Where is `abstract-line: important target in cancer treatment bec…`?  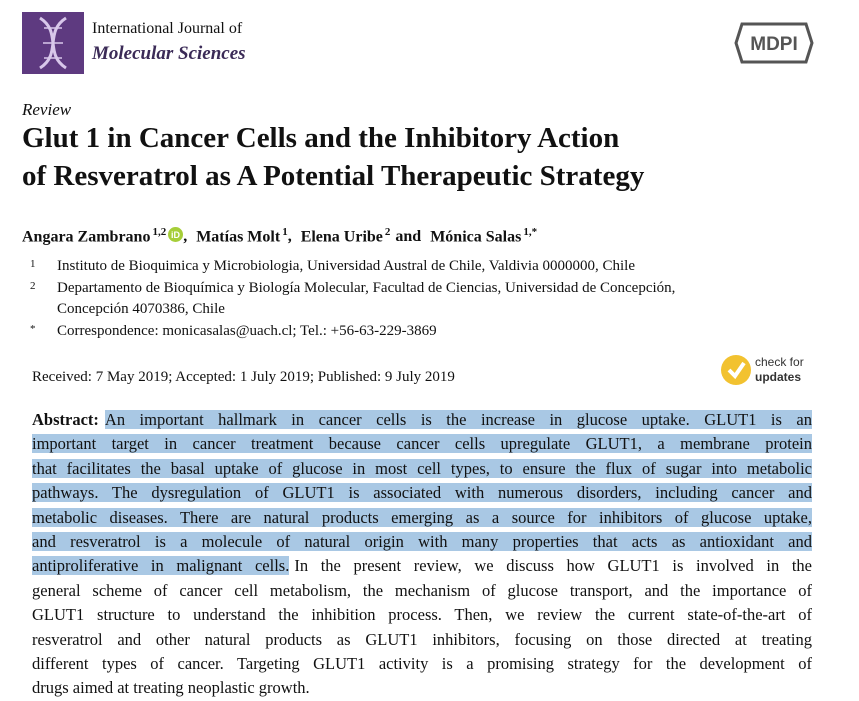 abstract-line: important target in cancer treatment bec… is located at coordinates (422, 444).